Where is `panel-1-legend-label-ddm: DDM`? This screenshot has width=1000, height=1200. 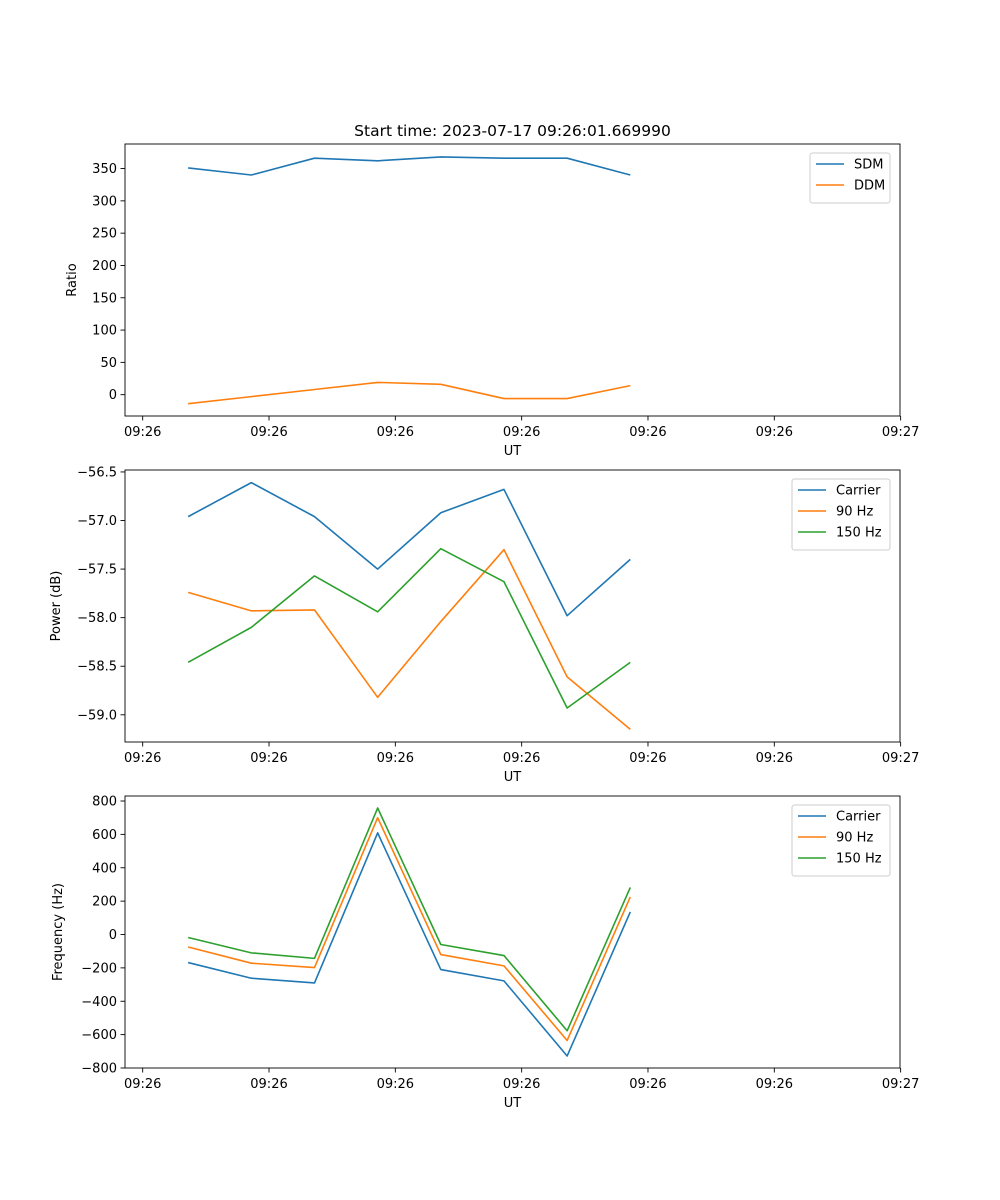
panel-1-legend-label-ddm: DDM is located at coordinates (869, 186).